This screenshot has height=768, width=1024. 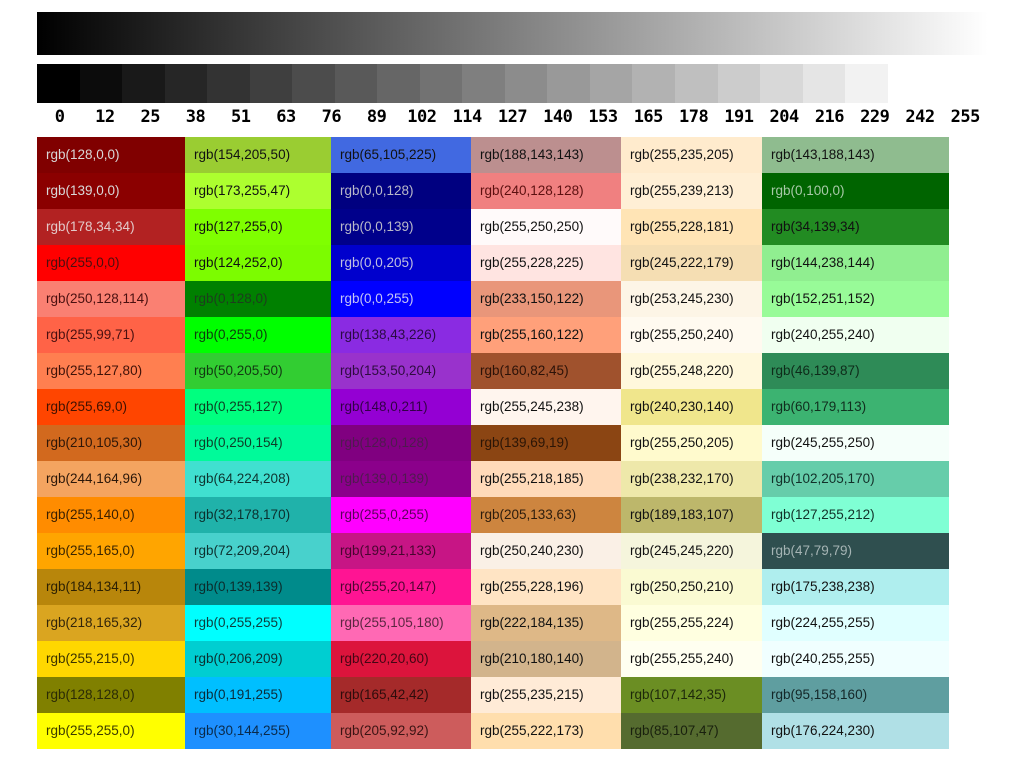 I want to click on color-swatch: rgb(178,34,34), so click(x=111, y=227).